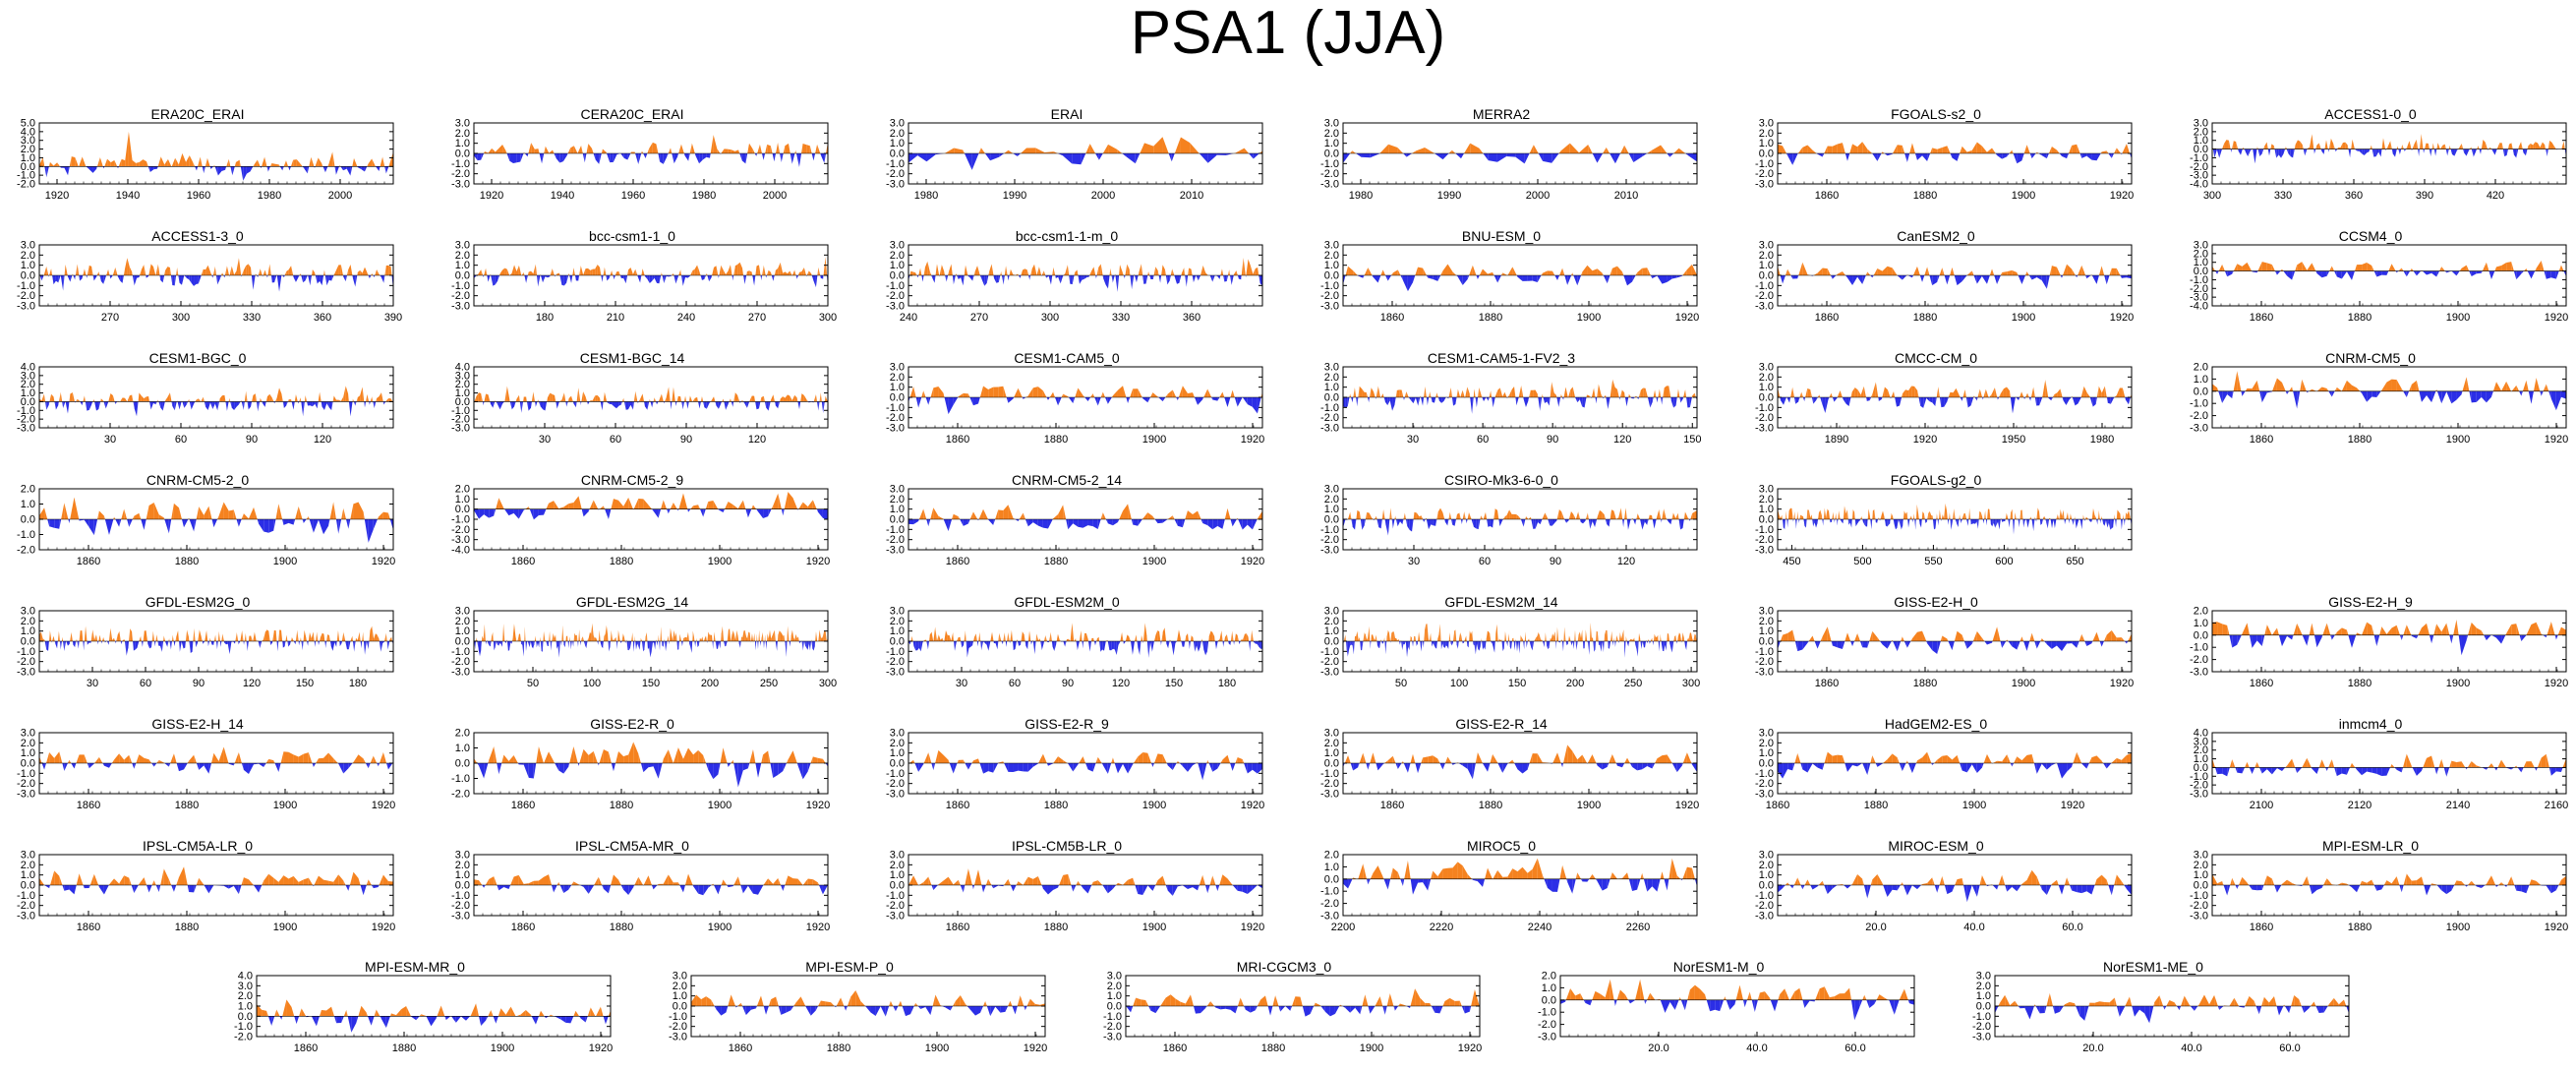 Image resolution: width=2576 pixels, height=1071 pixels. What do you see at coordinates (1626, 196) in the screenshot?
I see `x-tick-label: 2010` at bounding box center [1626, 196].